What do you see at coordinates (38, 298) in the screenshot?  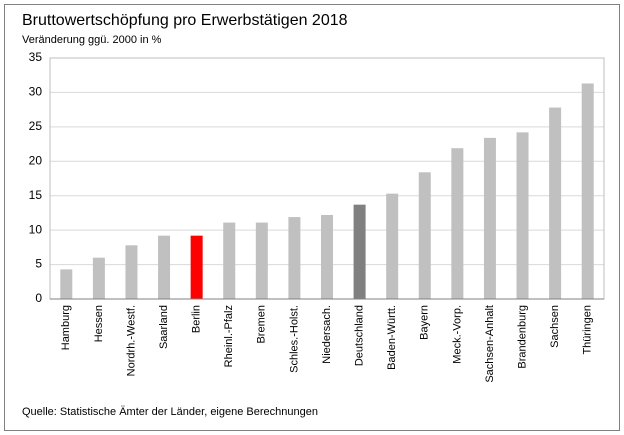 I see `y-tick-label: 0` at bounding box center [38, 298].